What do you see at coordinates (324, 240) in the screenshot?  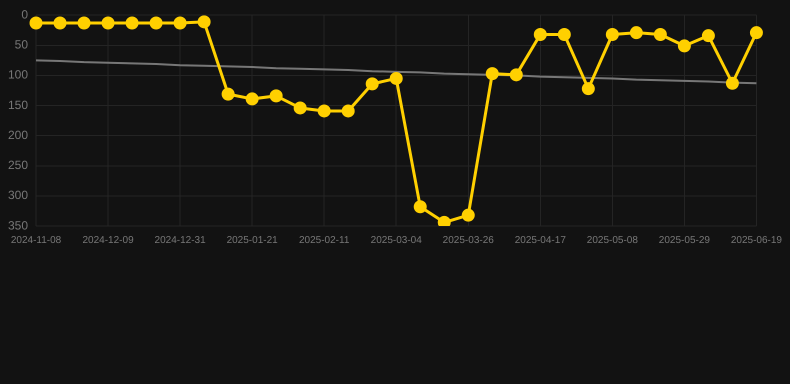 I see `x-tick-label: 2025-02-11` at bounding box center [324, 240].